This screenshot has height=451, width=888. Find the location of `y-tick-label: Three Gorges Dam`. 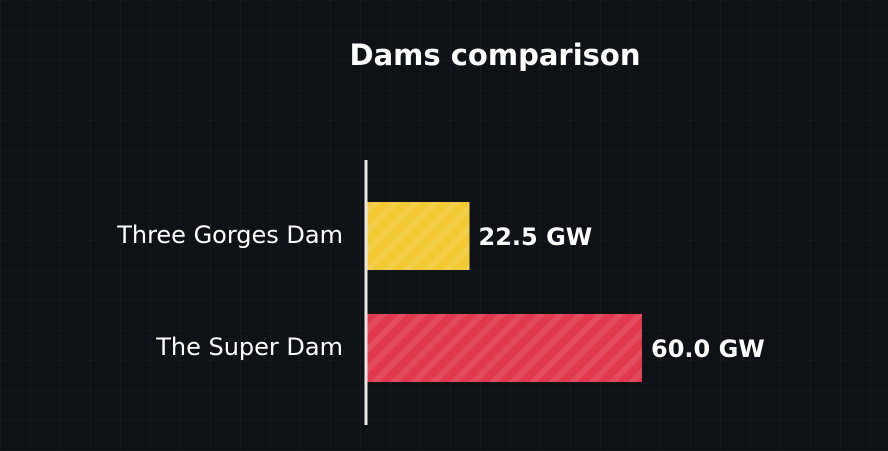

y-tick-label: Three Gorges Dam is located at coordinates (229, 235).